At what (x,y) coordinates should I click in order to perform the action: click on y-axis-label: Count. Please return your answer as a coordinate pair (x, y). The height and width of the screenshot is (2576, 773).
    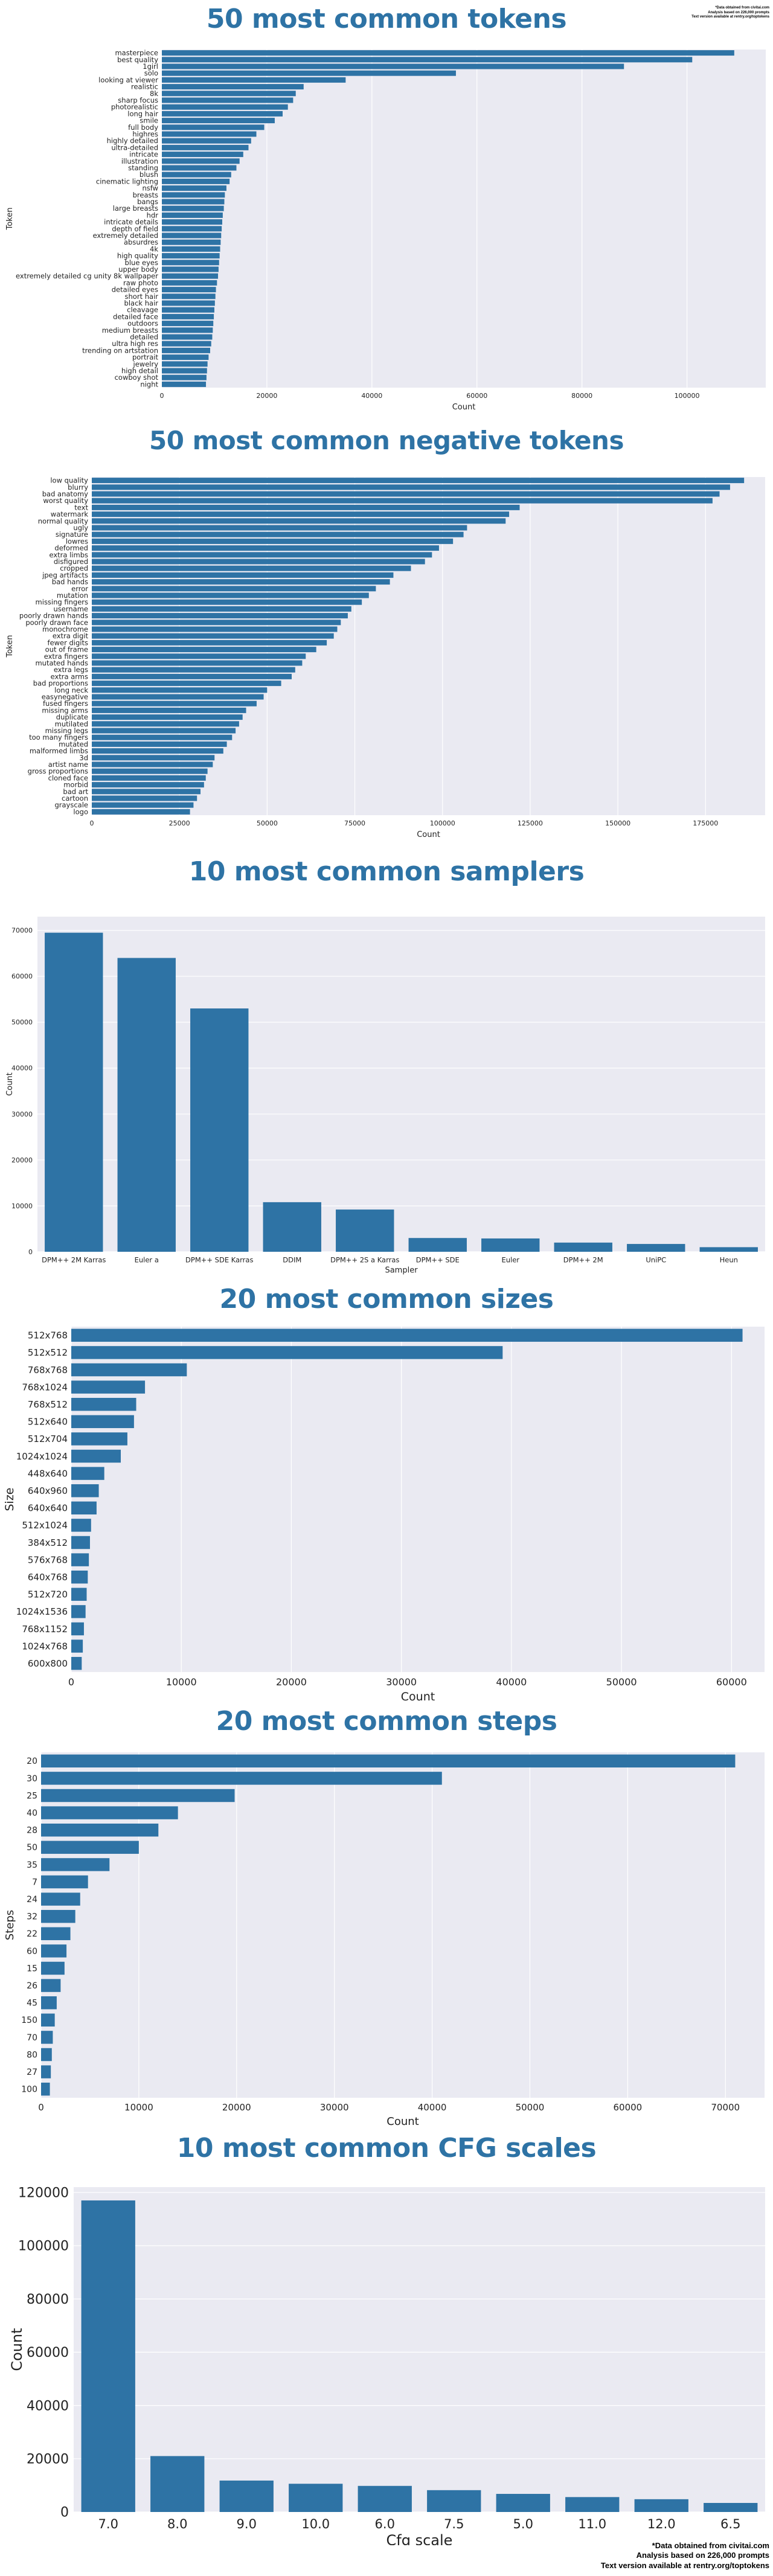
    Looking at the image, I should click on (16, 2349).